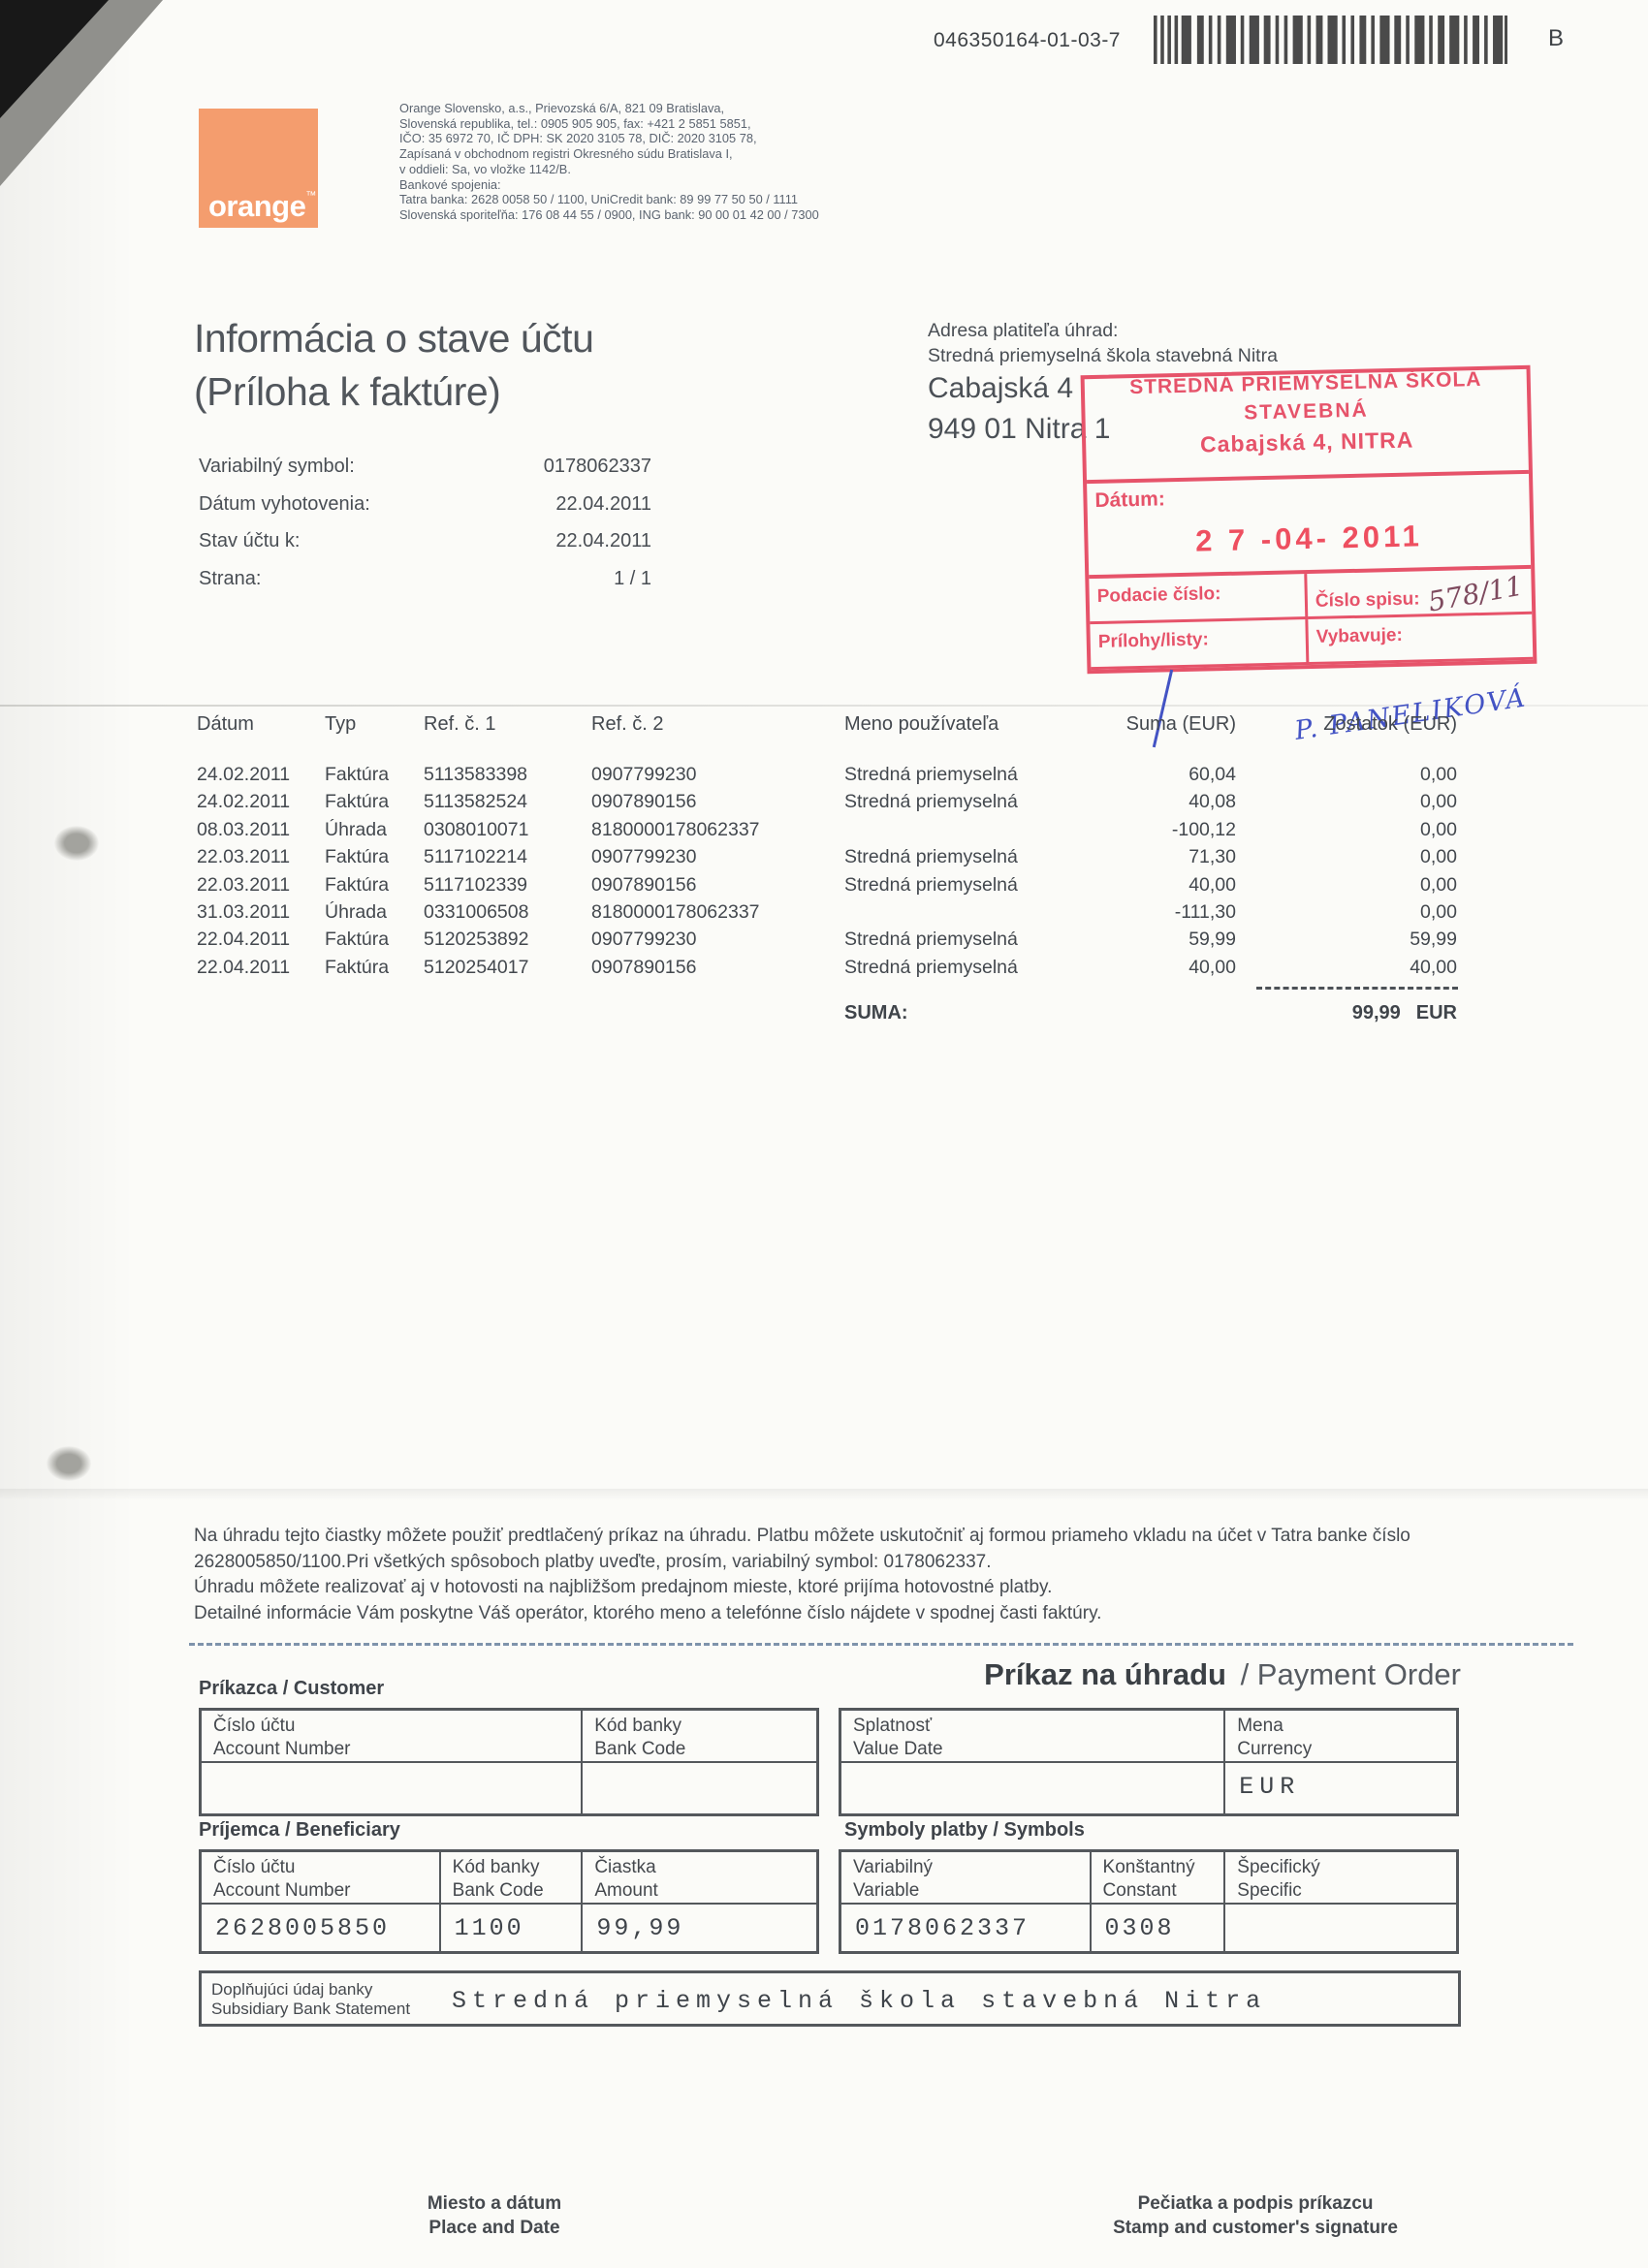 The image size is (1648, 2268). I want to click on header-ref2: Ref. č. 2, so click(627, 724).